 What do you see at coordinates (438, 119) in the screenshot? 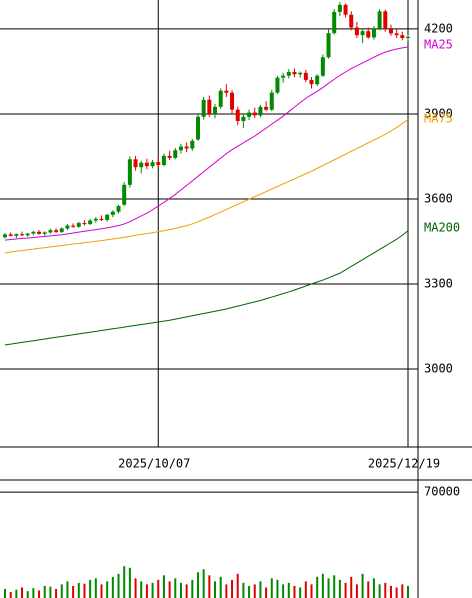
I see `legend-label: MA75` at bounding box center [438, 119].